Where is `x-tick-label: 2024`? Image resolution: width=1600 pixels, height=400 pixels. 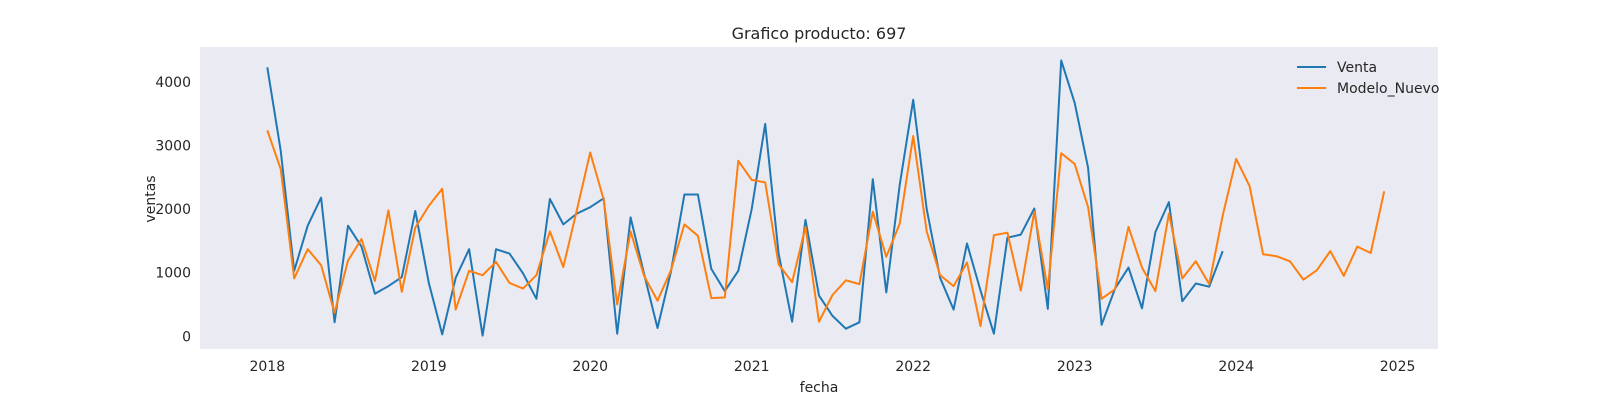
x-tick-label: 2024 is located at coordinates (1236, 367).